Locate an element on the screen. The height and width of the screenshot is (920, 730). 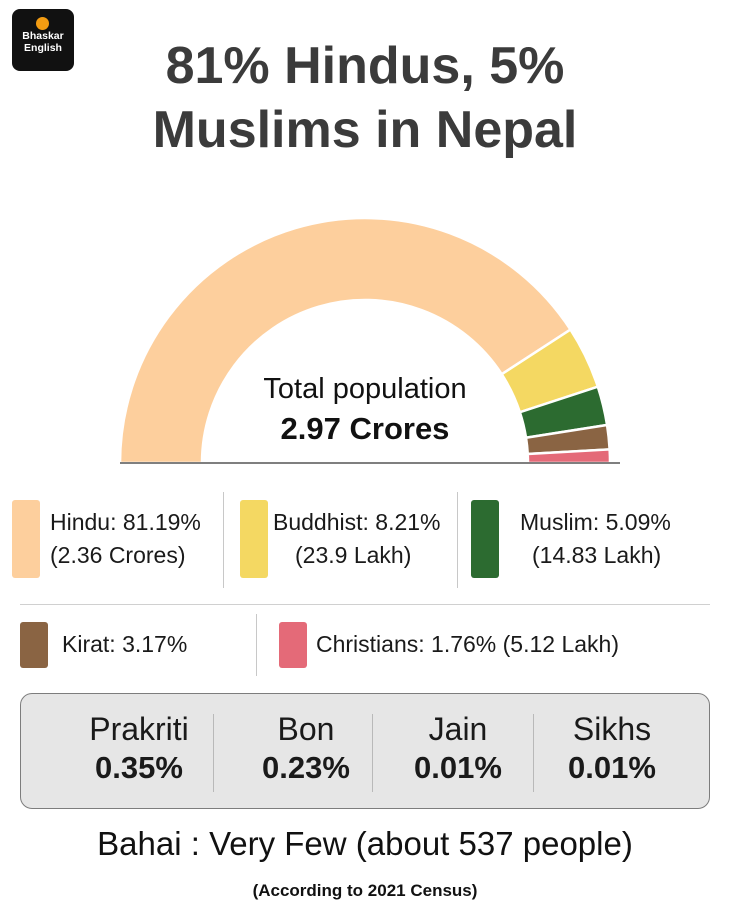
legend-count-hindu: (2.36 Crores) is located at coordinates (118, 555).